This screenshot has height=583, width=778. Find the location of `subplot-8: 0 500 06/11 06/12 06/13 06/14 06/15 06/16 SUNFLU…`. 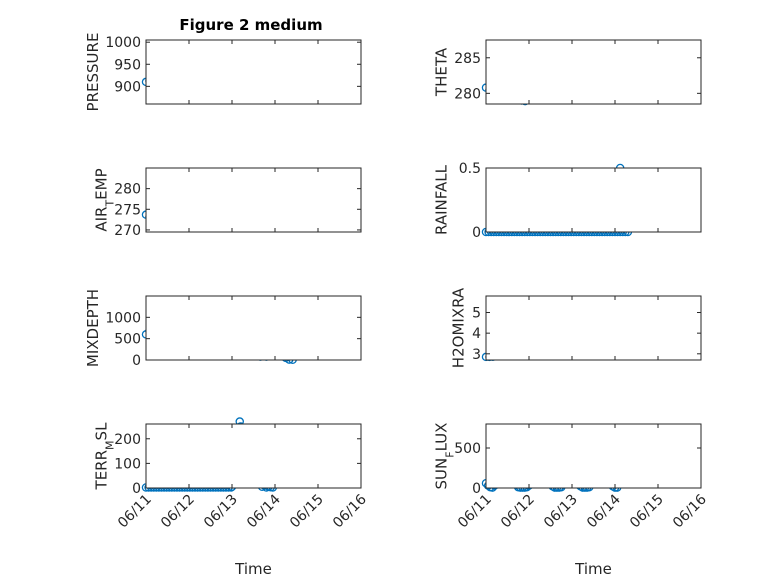

subplot-8: 0 500 06/11 06/12 06/13 06/14 06/15 06/16 SUNFLU… is located at coordinates (571, 500).